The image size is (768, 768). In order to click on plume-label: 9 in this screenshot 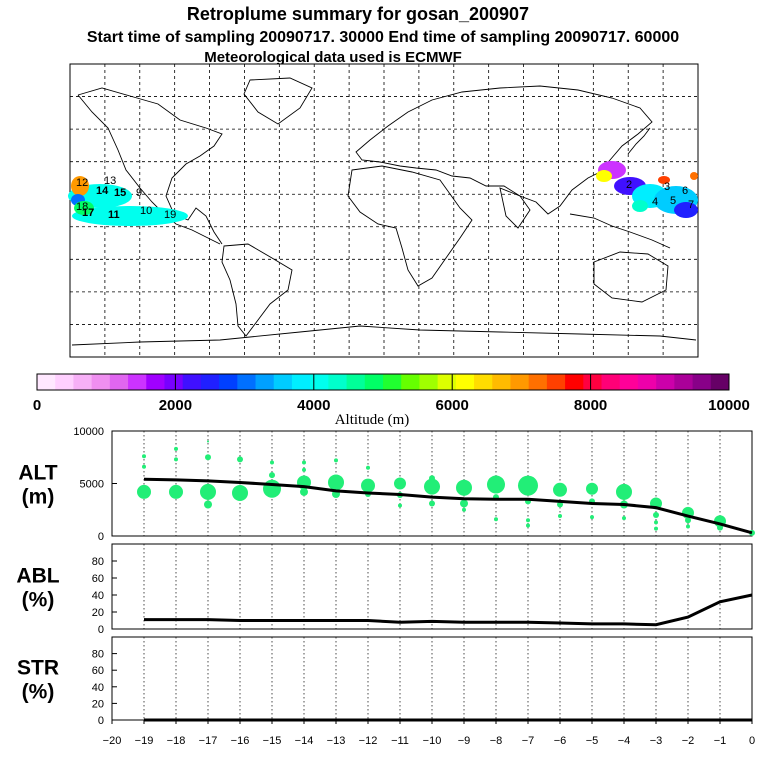, I will do `click(139, 193)`.